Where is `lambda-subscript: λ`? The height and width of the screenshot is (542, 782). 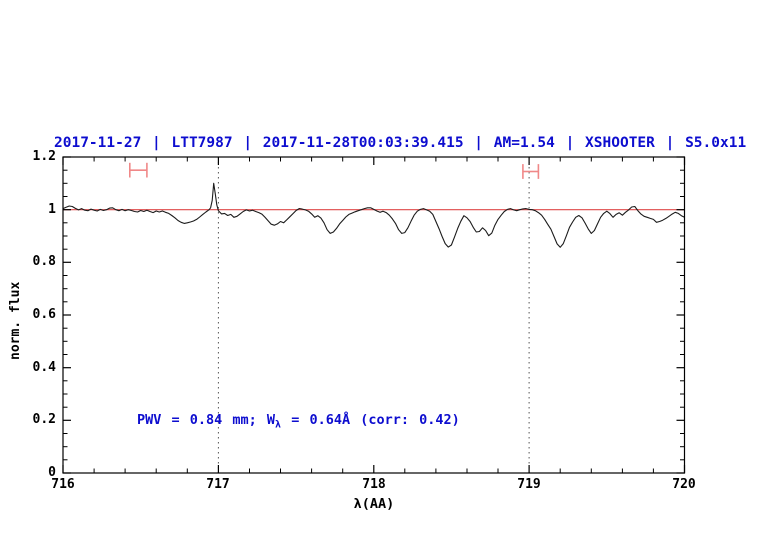 lambda-subscript: λ is located at coordinates (278, 425).